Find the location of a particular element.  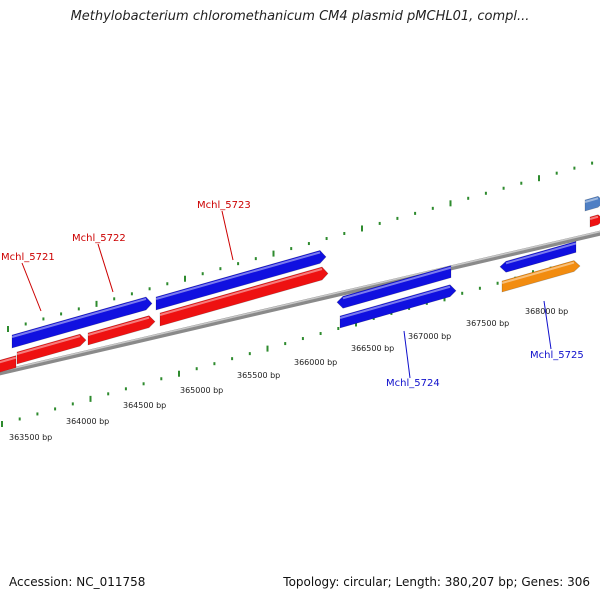

gene-mchl-5722-arrow-highlight is located at coordinates (238, 275).